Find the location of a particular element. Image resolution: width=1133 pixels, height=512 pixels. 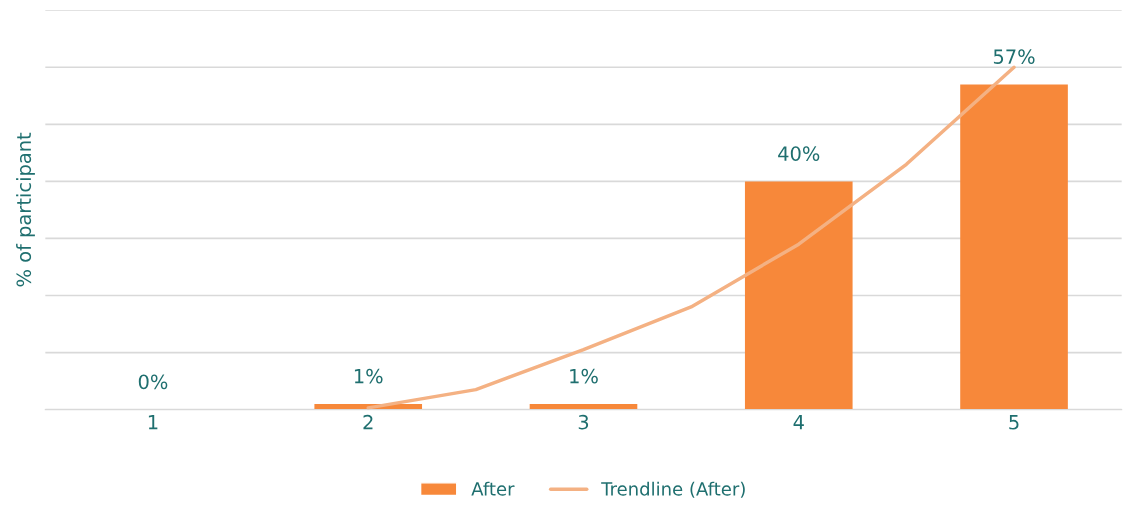

y-axis-title: % of participant is located at coordinates (25, 209).